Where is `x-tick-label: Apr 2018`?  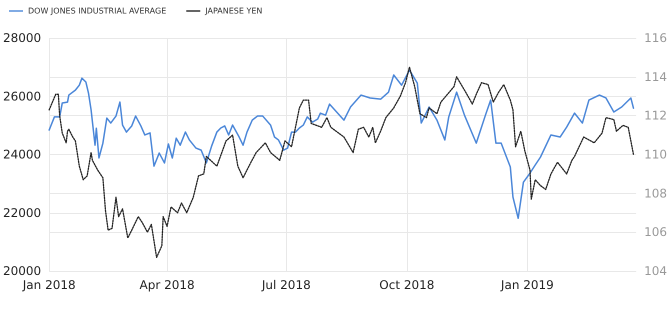
x-tick-label: Apr 2018 is located at coordinates (167, 285).